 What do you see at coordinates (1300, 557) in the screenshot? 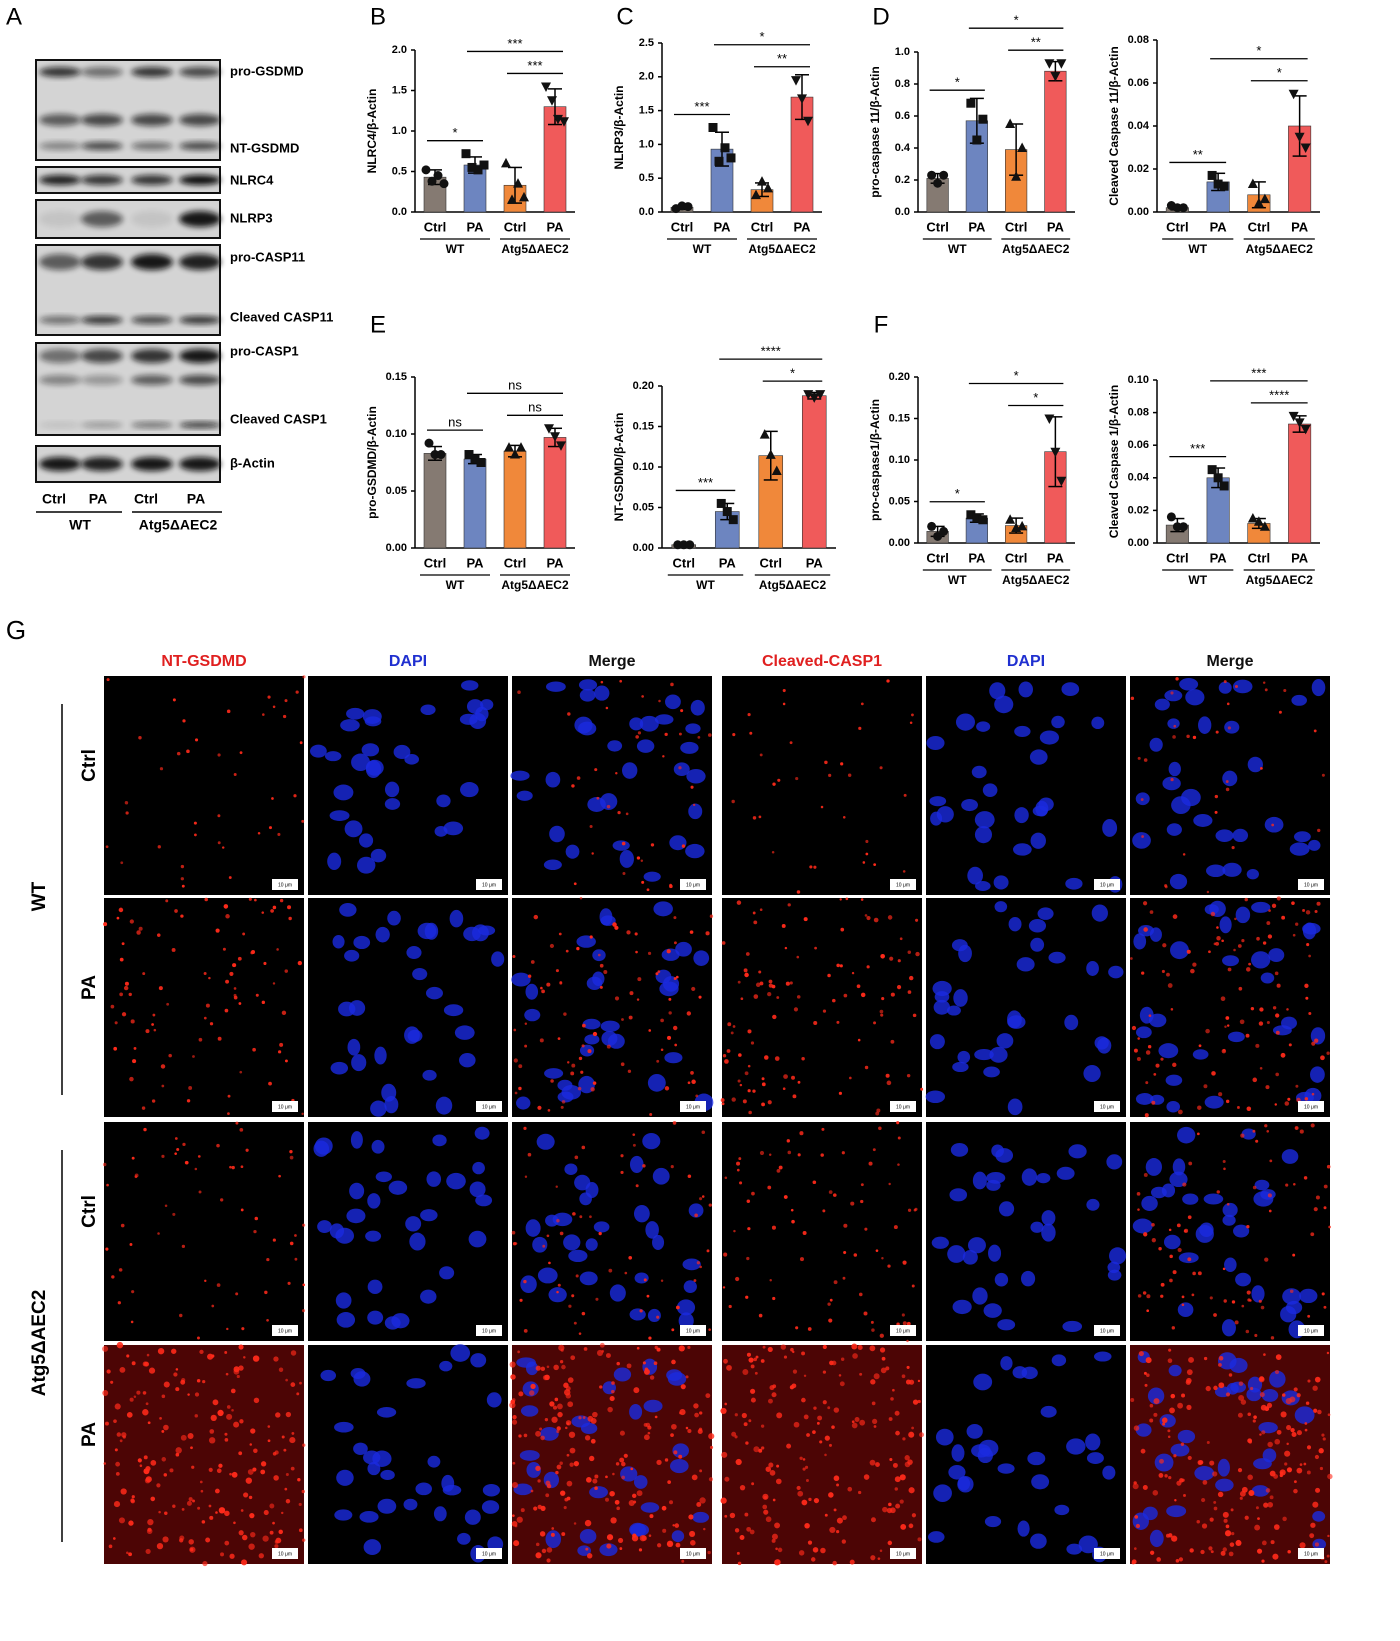
I see `x-tick-label: PA` at bounding box center [1300, 557].